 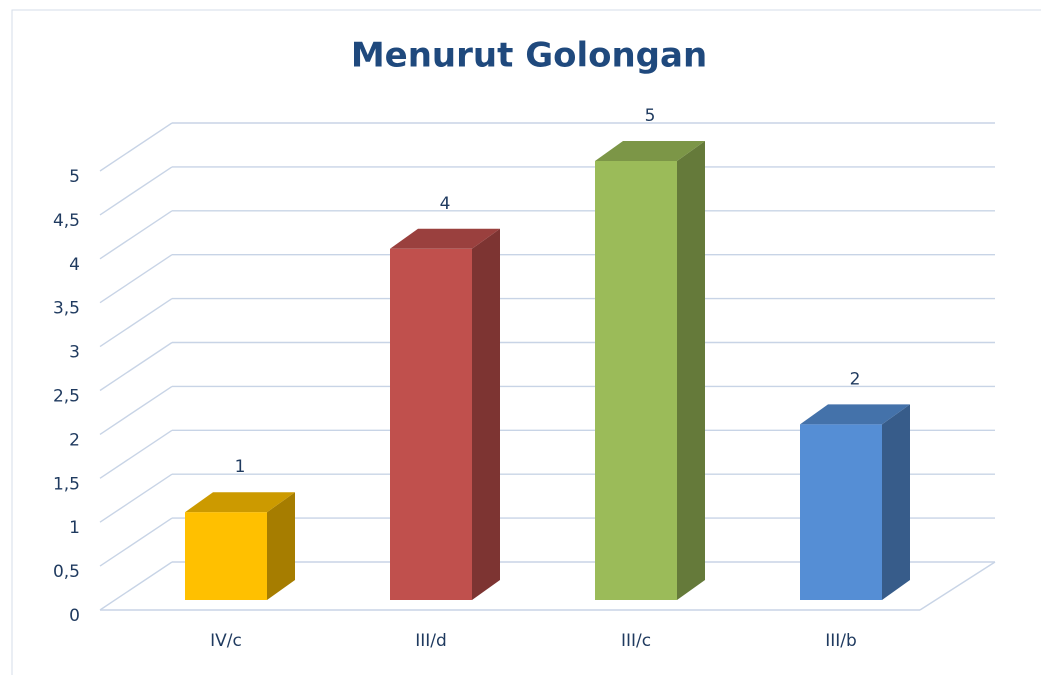 What do you see at coordinates (431, 641) in the screenshot?
I see `x-tick-label: III/d` at bounding box center [431, 641].